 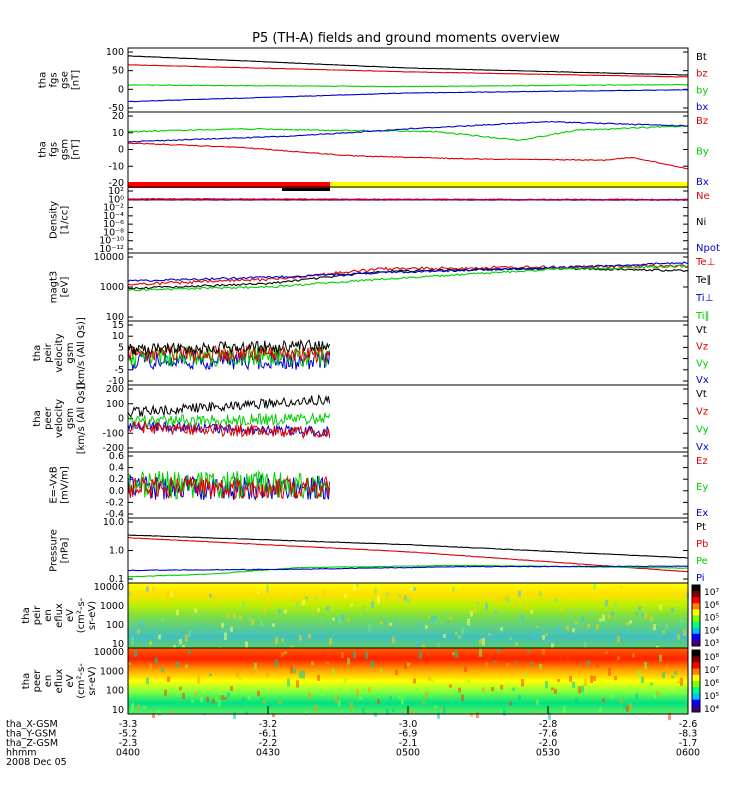 I want to click on series-line-Bz, so click(x=408, y=156).